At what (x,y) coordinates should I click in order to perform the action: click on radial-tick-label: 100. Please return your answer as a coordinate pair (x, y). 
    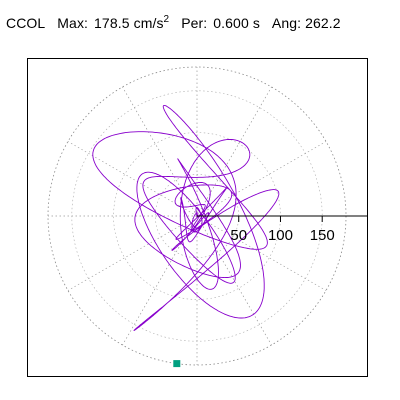
    Looking at the image, I should click on (280, 235).